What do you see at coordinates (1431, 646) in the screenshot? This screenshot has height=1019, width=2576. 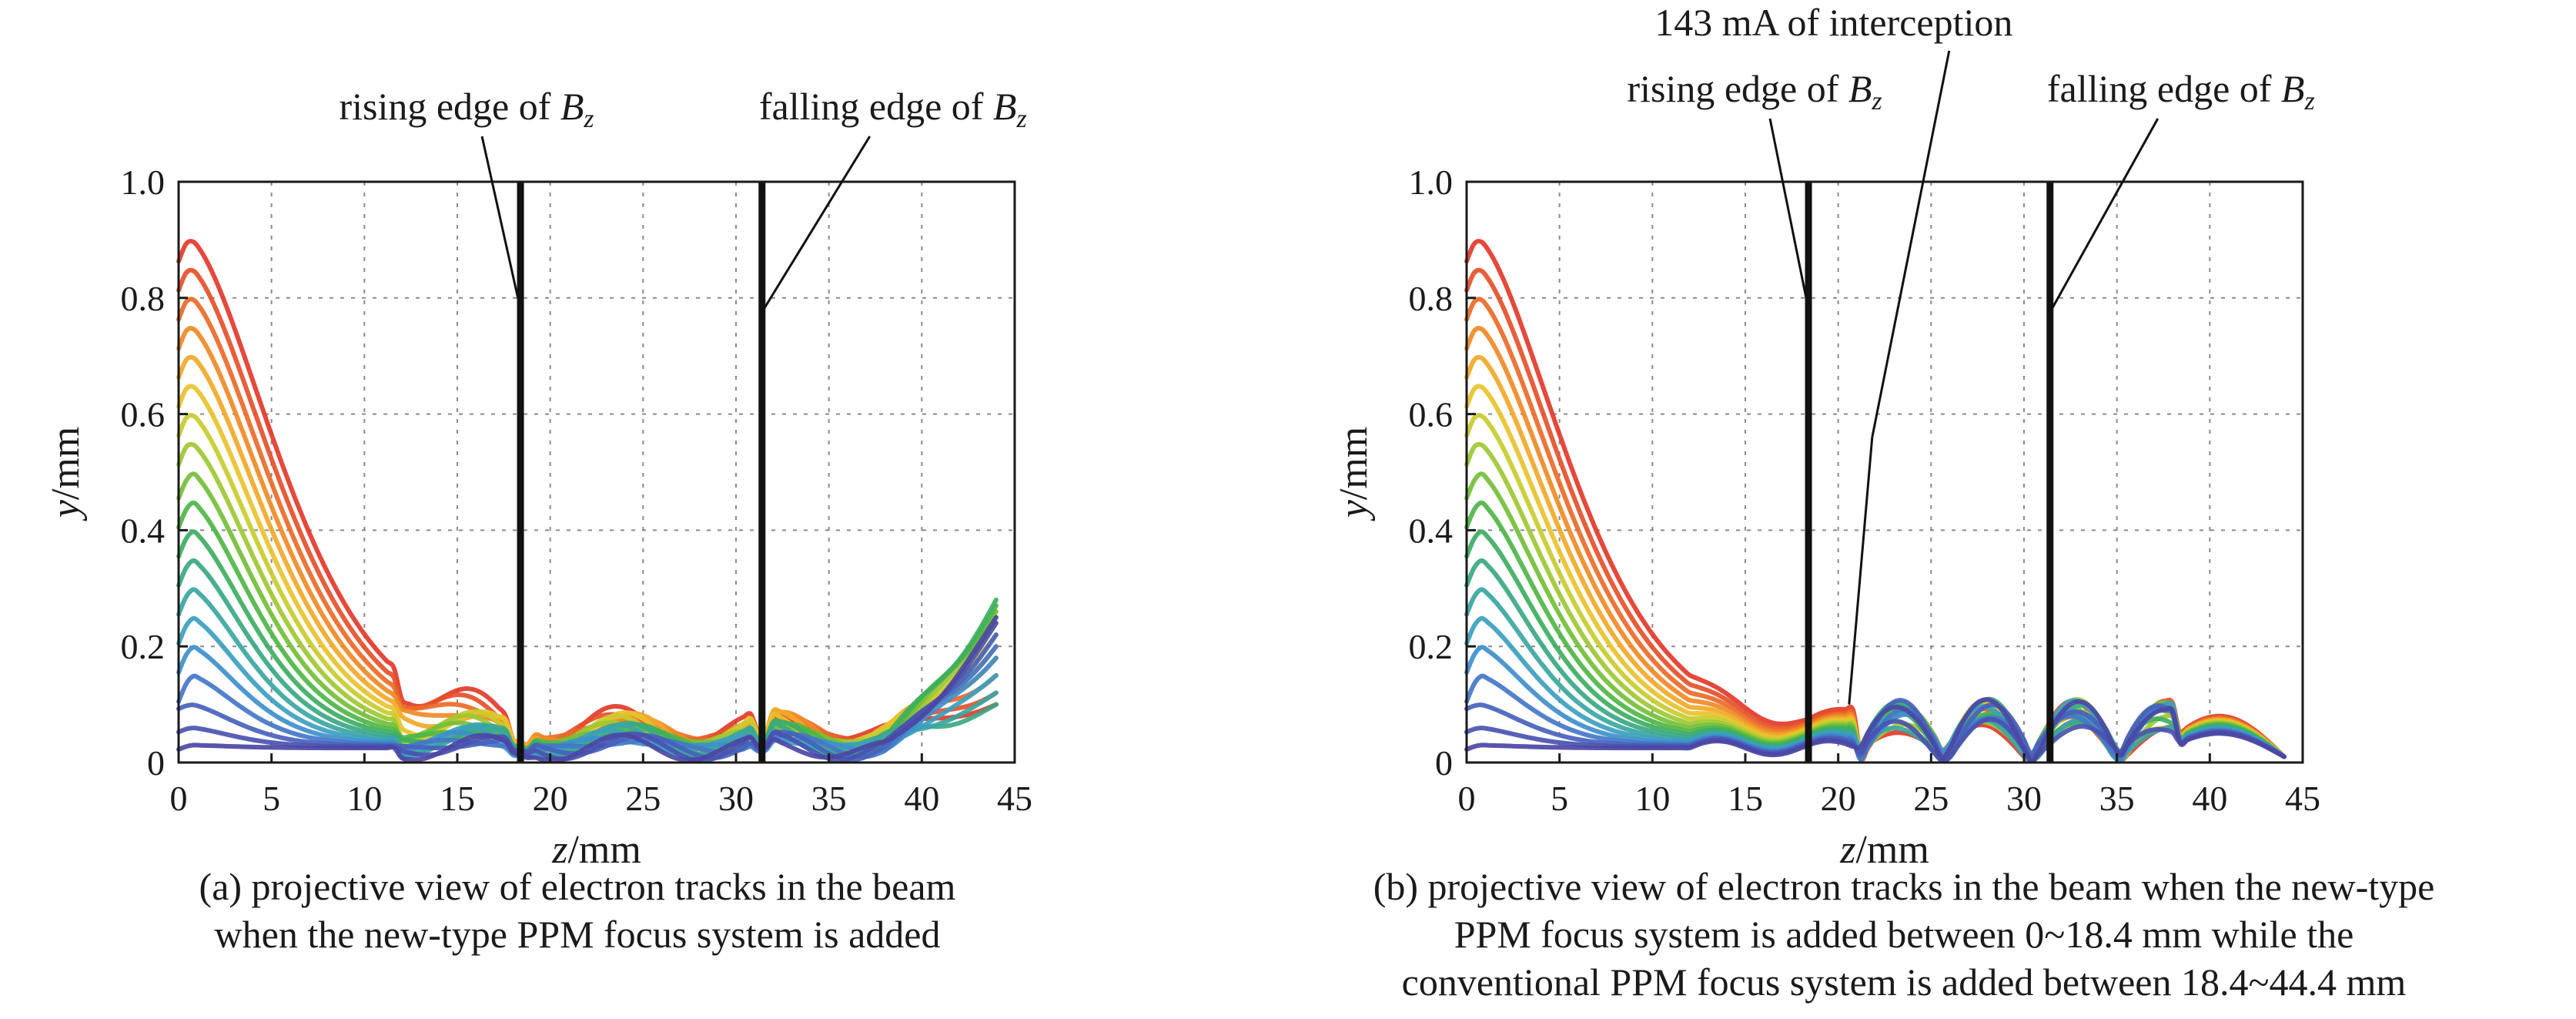 I see `y-tick-label-b-1: 0.2` at bounding box center [1431, 646].